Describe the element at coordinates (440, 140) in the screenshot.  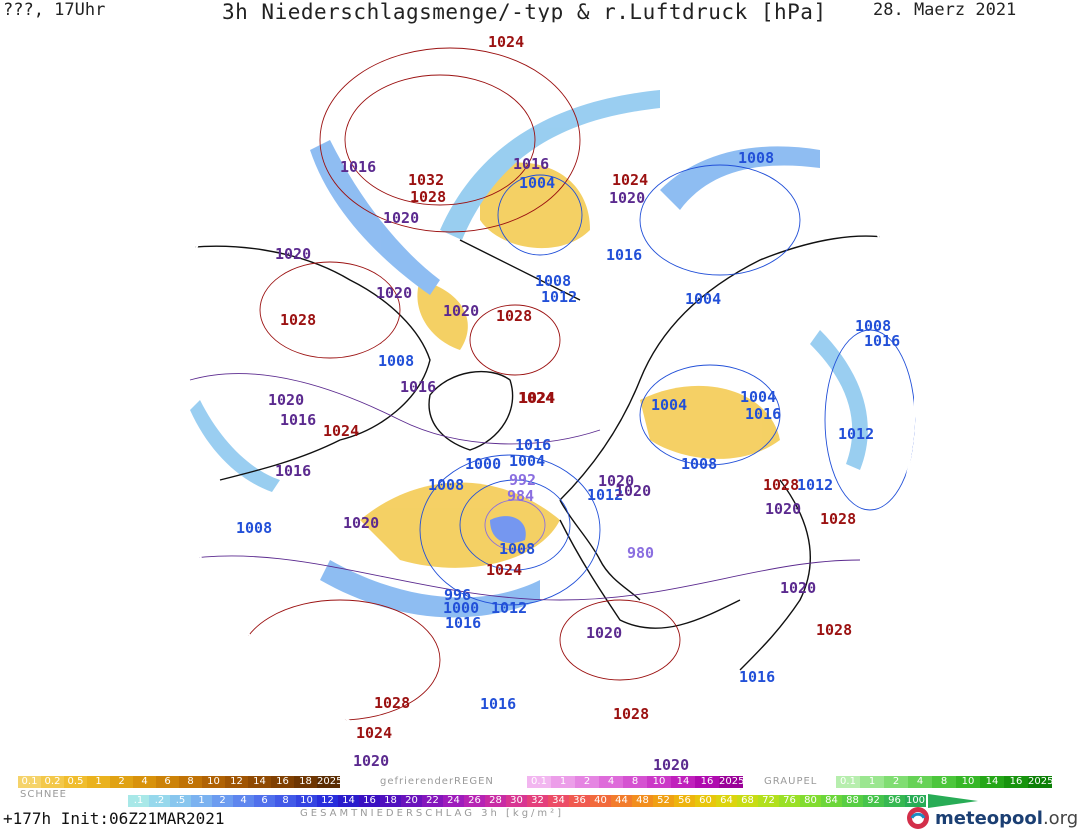
I see `isobar-high-north-pacific` at that location.